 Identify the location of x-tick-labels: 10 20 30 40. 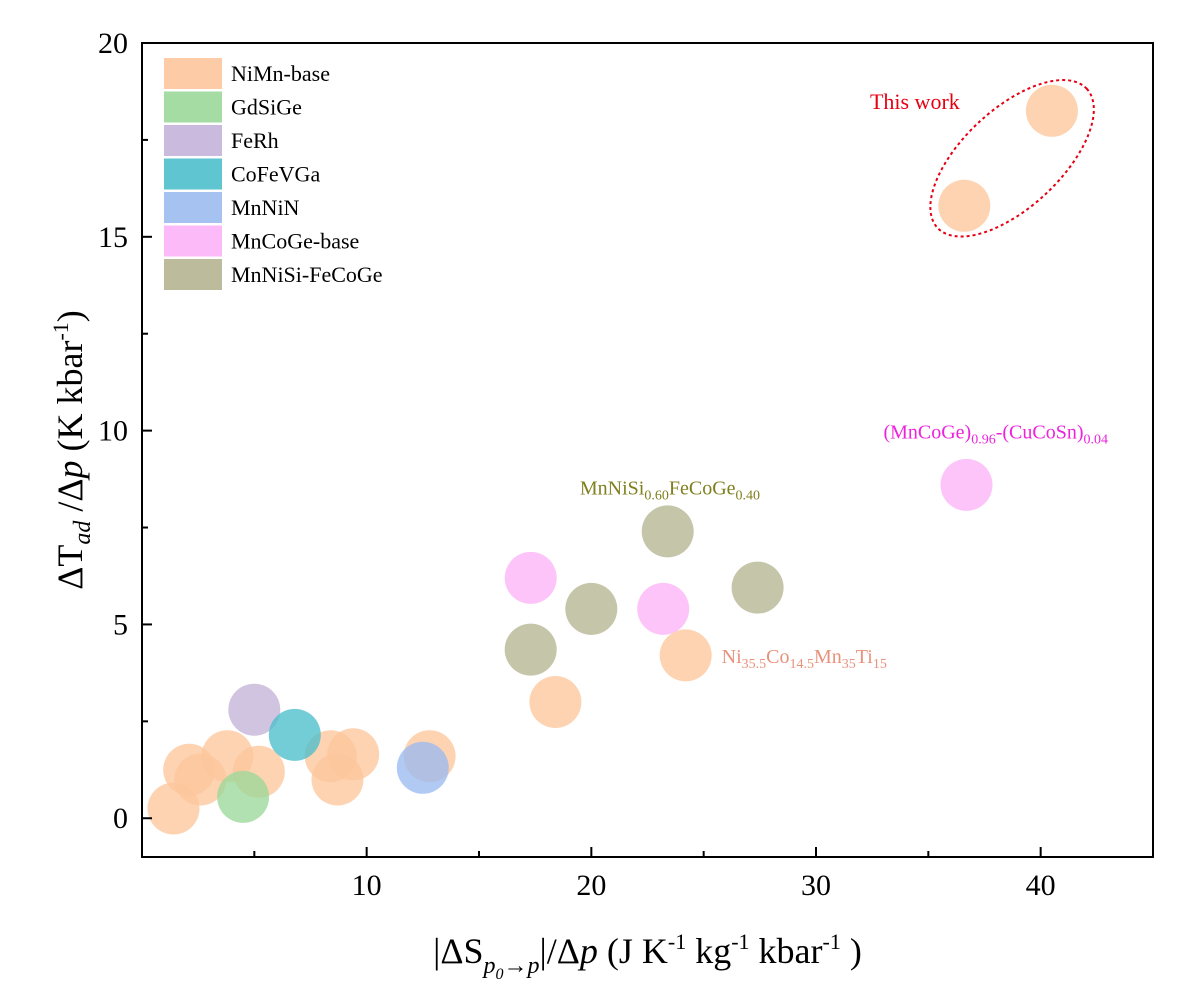
(704, 885).